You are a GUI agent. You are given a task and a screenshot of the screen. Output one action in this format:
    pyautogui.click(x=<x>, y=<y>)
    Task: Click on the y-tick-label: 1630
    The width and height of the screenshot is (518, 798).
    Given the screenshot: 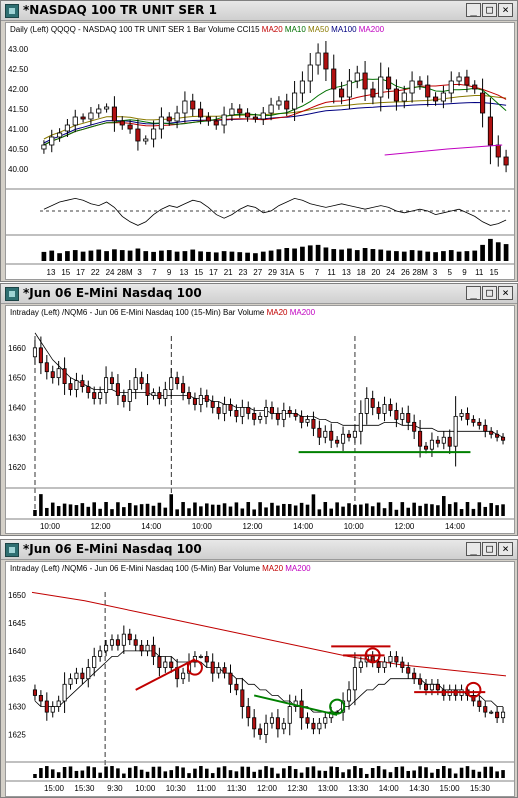 What is the action you would take?
    pyautogui.click(x=17, y=437)
    